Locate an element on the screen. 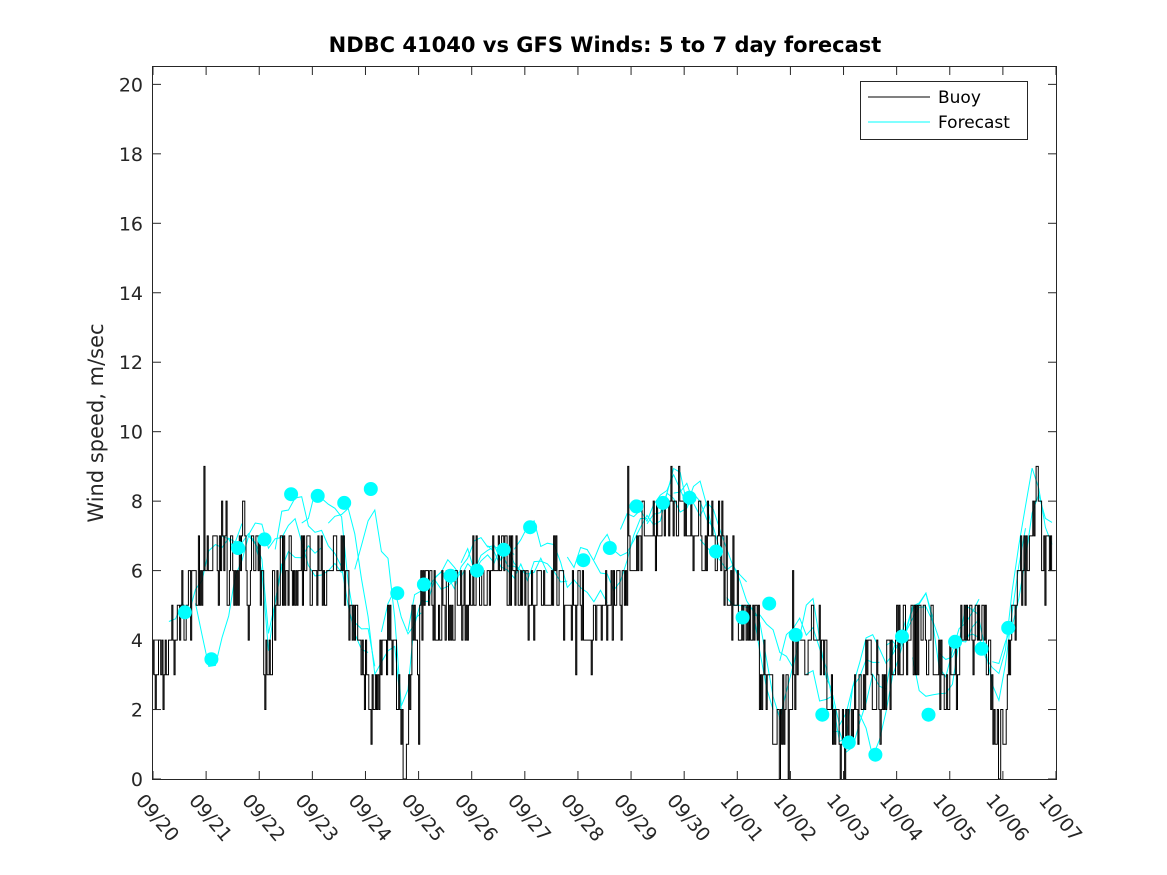 This screenshot has height=875, width=1167. legend-forecast-label: Forecast is located at coordinates (974, 123).